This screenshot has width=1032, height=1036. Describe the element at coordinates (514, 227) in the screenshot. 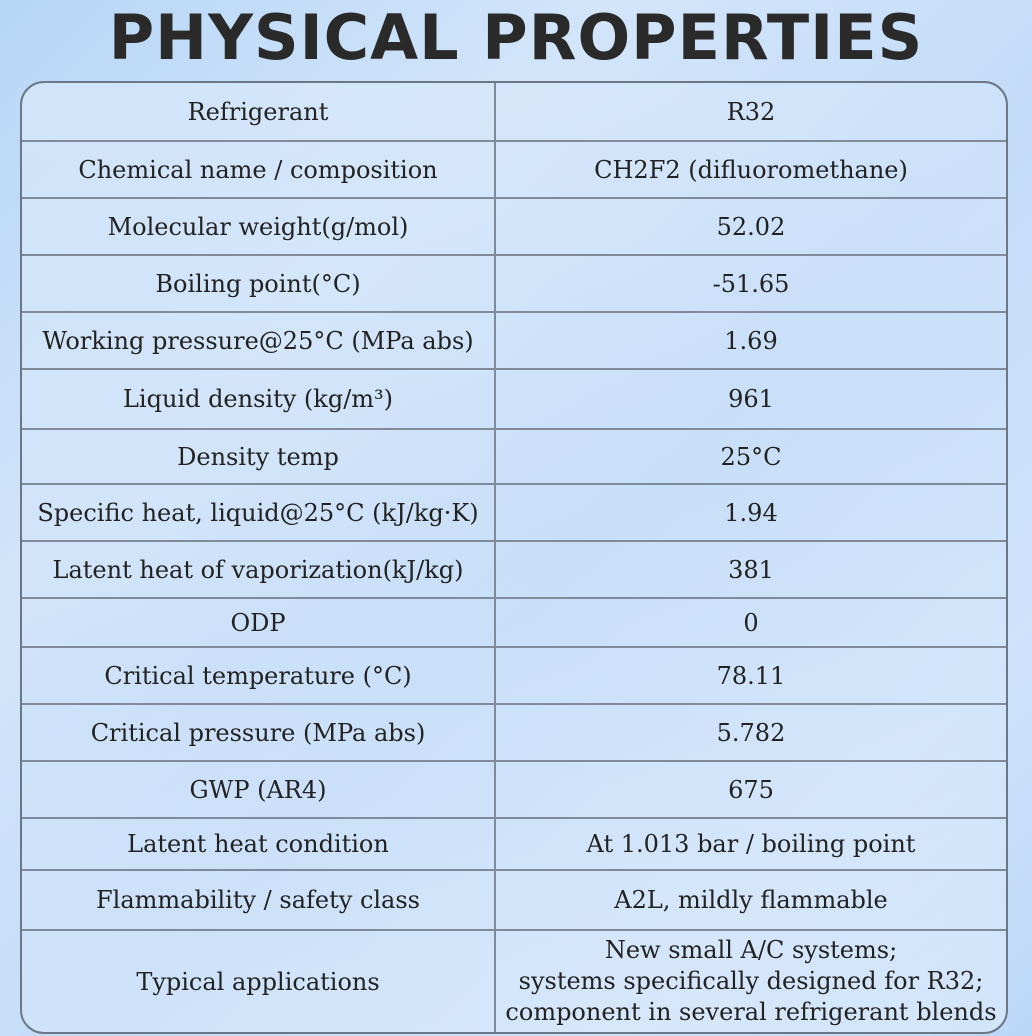

I see `table-row: Molecular weight(g/mol) 52.02` at that location.